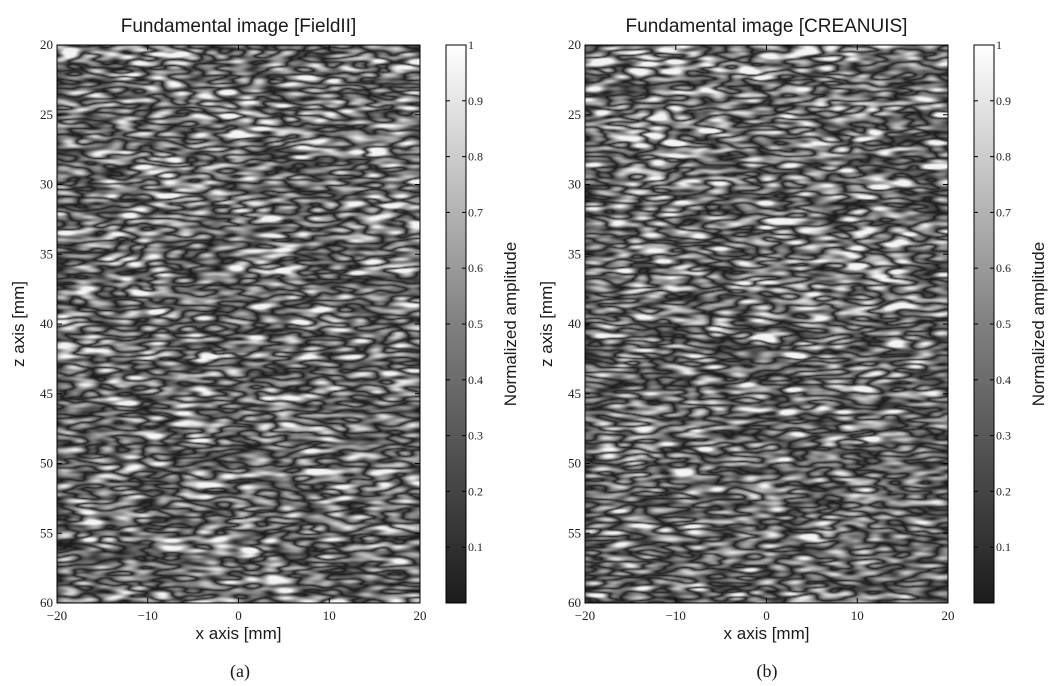 The width and height of the screenshot is (1049, 686). Describe the element at coordinates (240, 671) in the screenshot. I see `panel-caption: (a)` at that location.